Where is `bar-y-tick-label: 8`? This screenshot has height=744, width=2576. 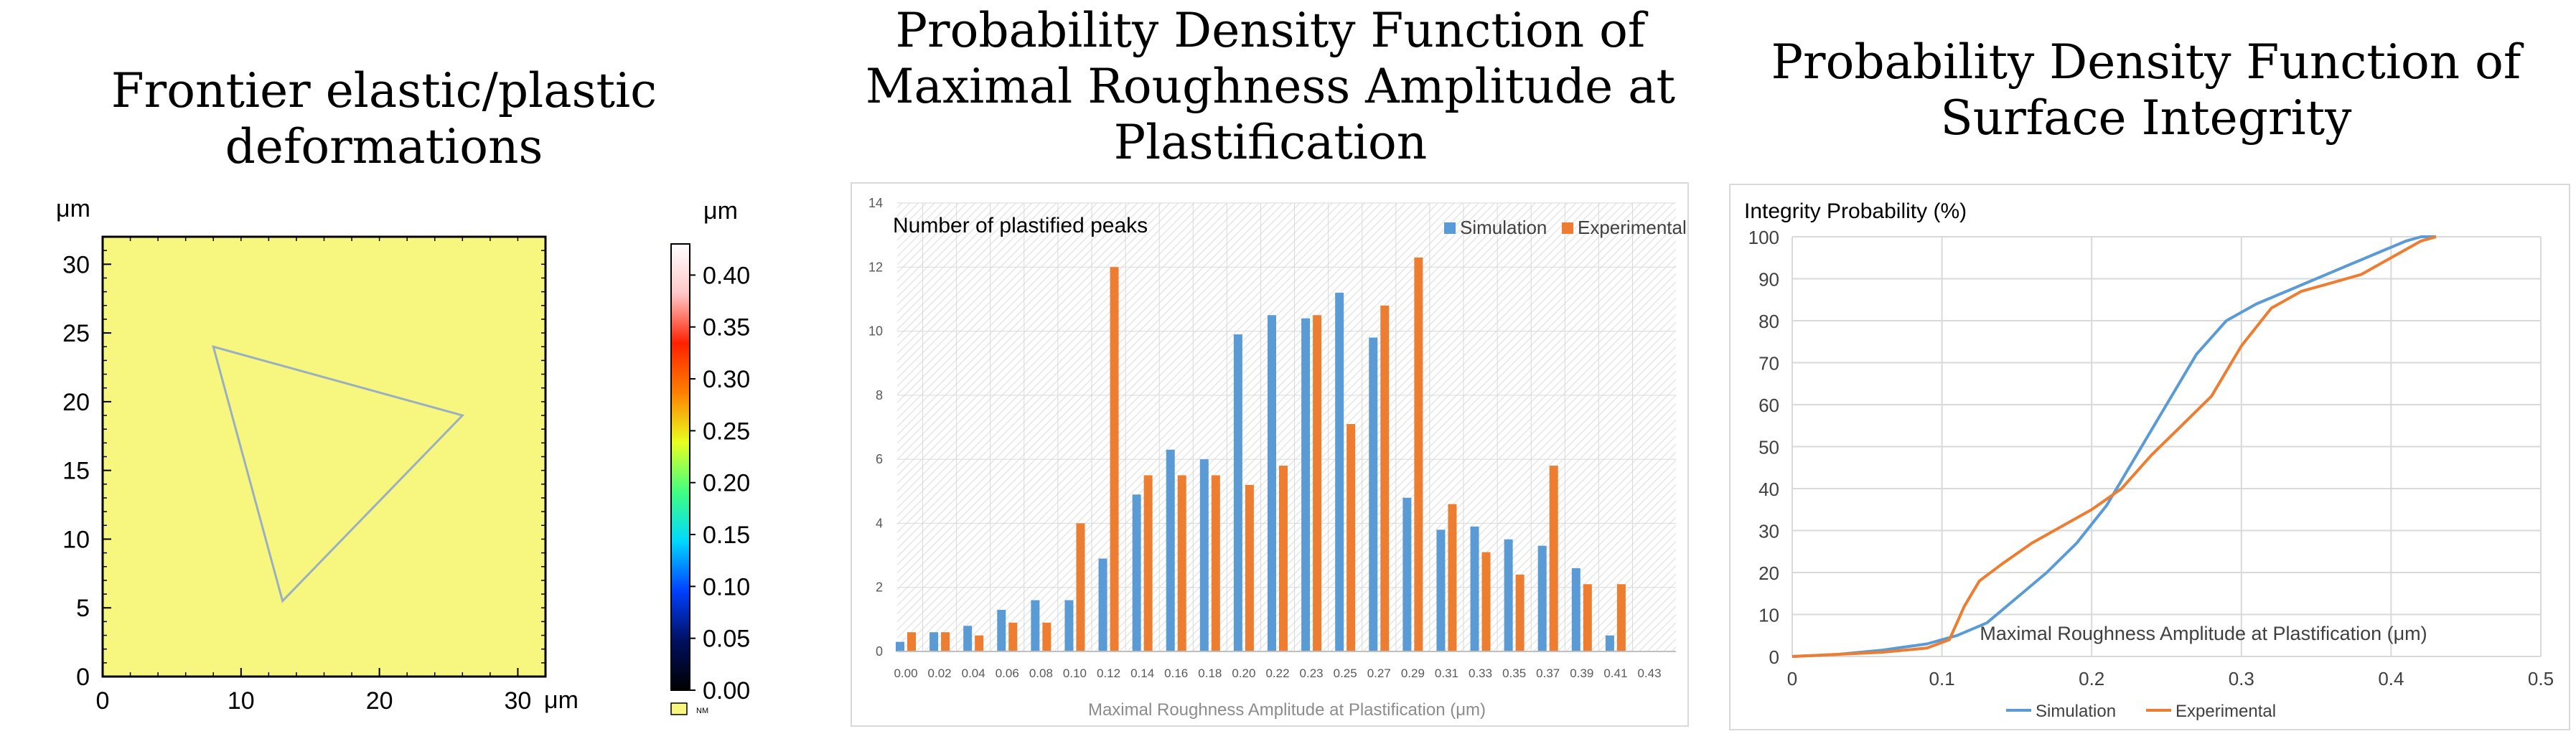
bar-y-tick-label: 8 is located at coordinates (880, 395).